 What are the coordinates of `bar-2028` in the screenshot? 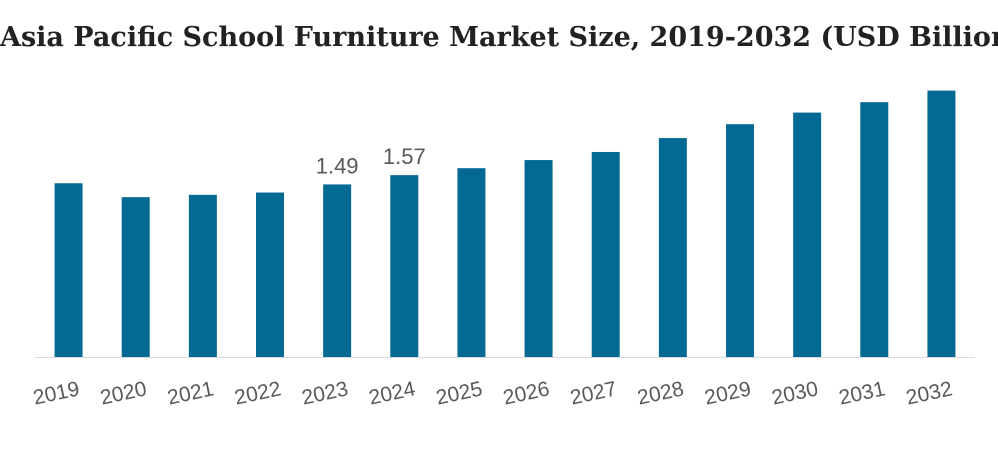 It's located at (672, 247).